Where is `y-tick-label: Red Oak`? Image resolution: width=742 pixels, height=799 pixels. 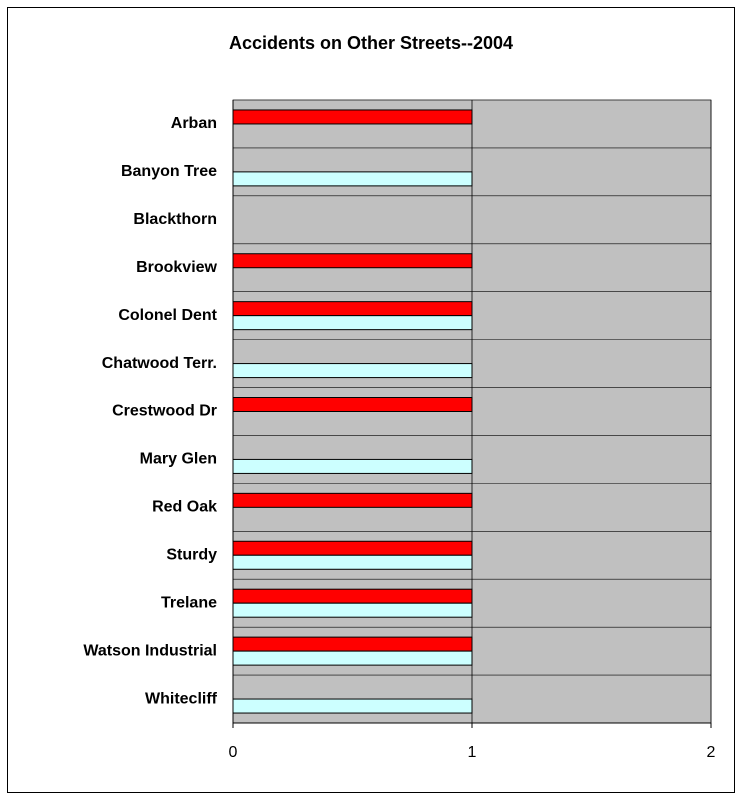 y-tick-label: Red Oak is located at coordinates (184, 507).